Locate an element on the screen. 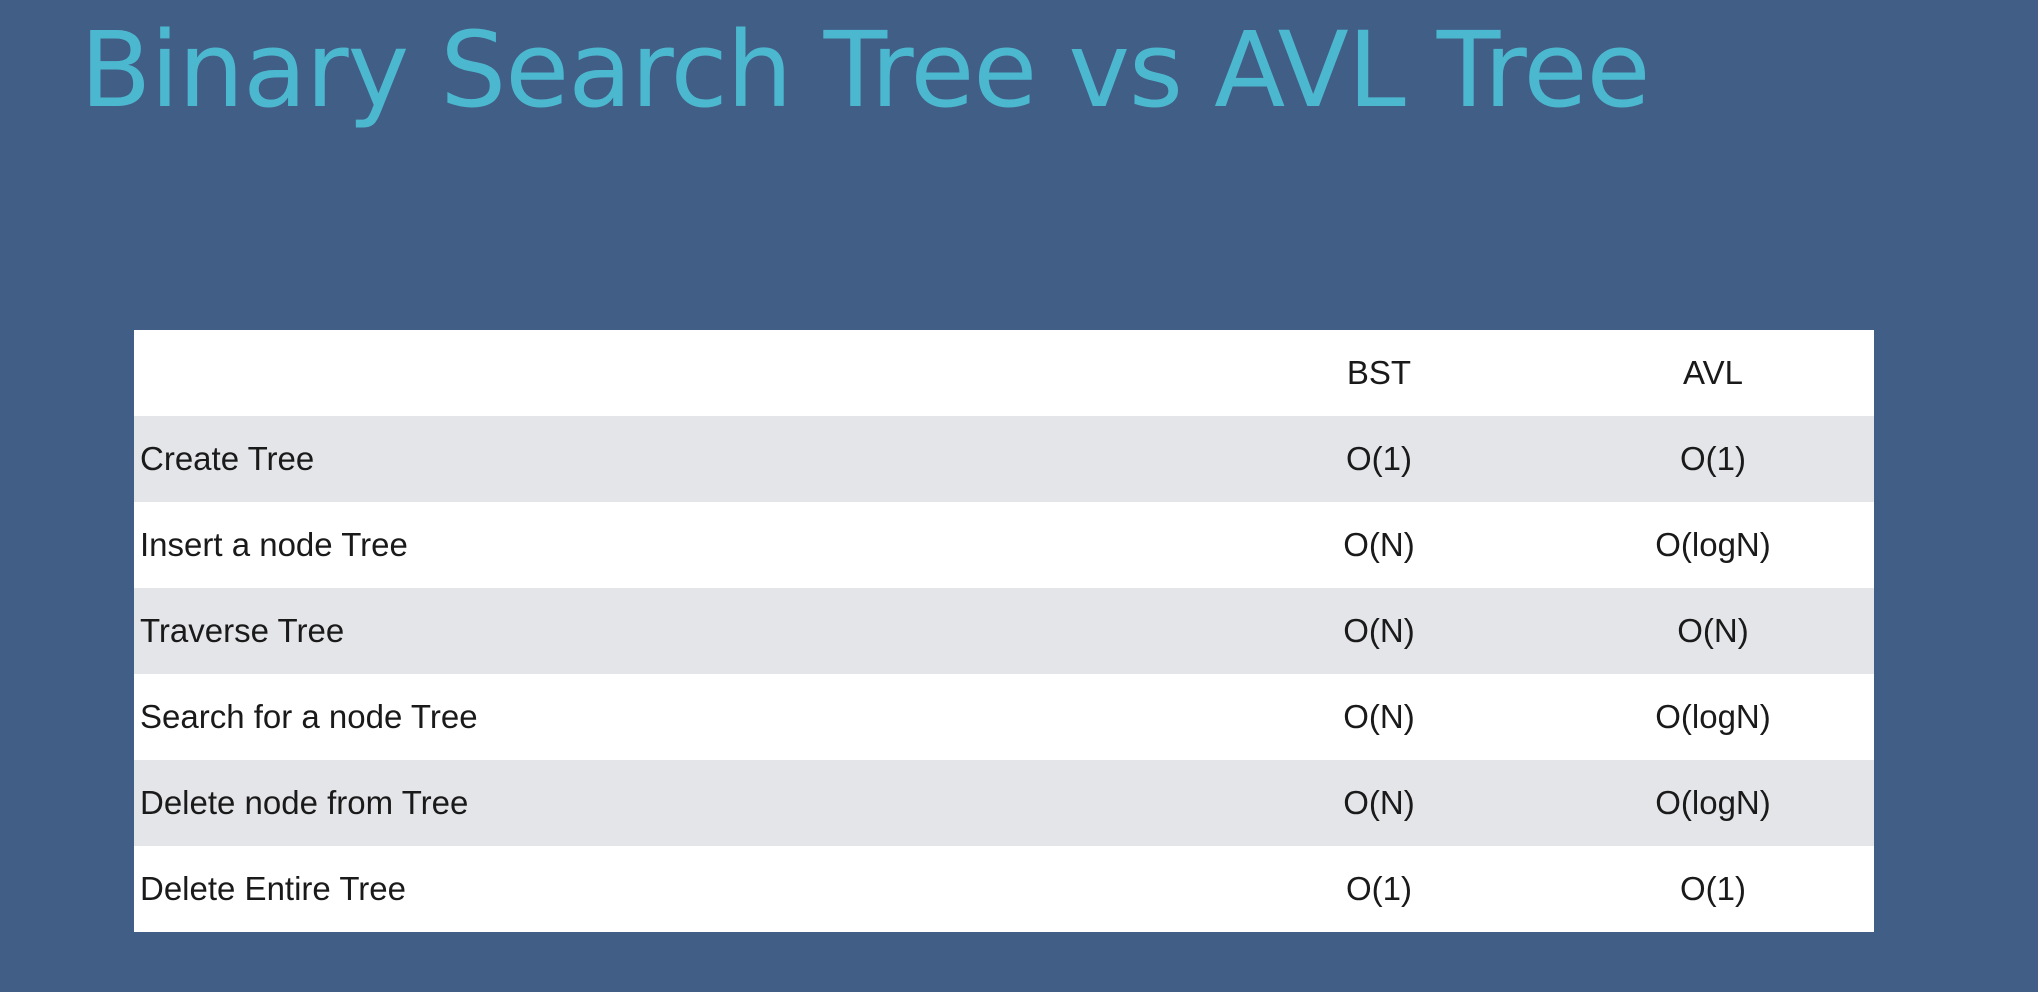 This screenshot has height=992, width=2038. header-avl: AVL is located at coordinates (1713, 373).